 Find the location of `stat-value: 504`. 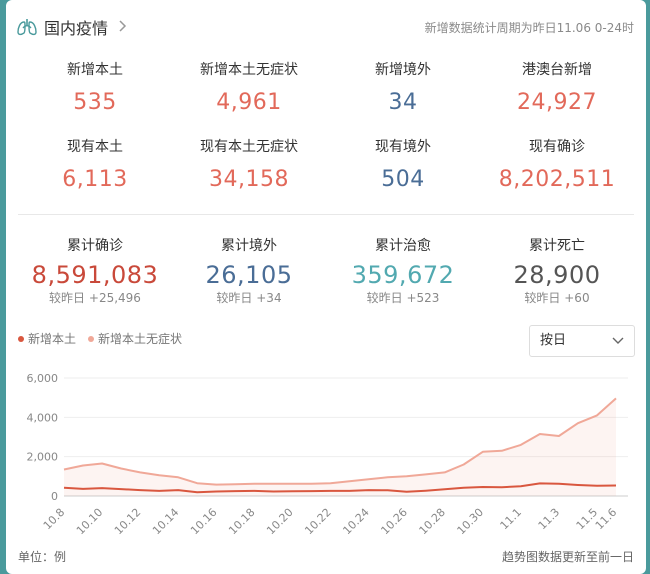

stat-value: 504 is located at coordinates (403, 179).